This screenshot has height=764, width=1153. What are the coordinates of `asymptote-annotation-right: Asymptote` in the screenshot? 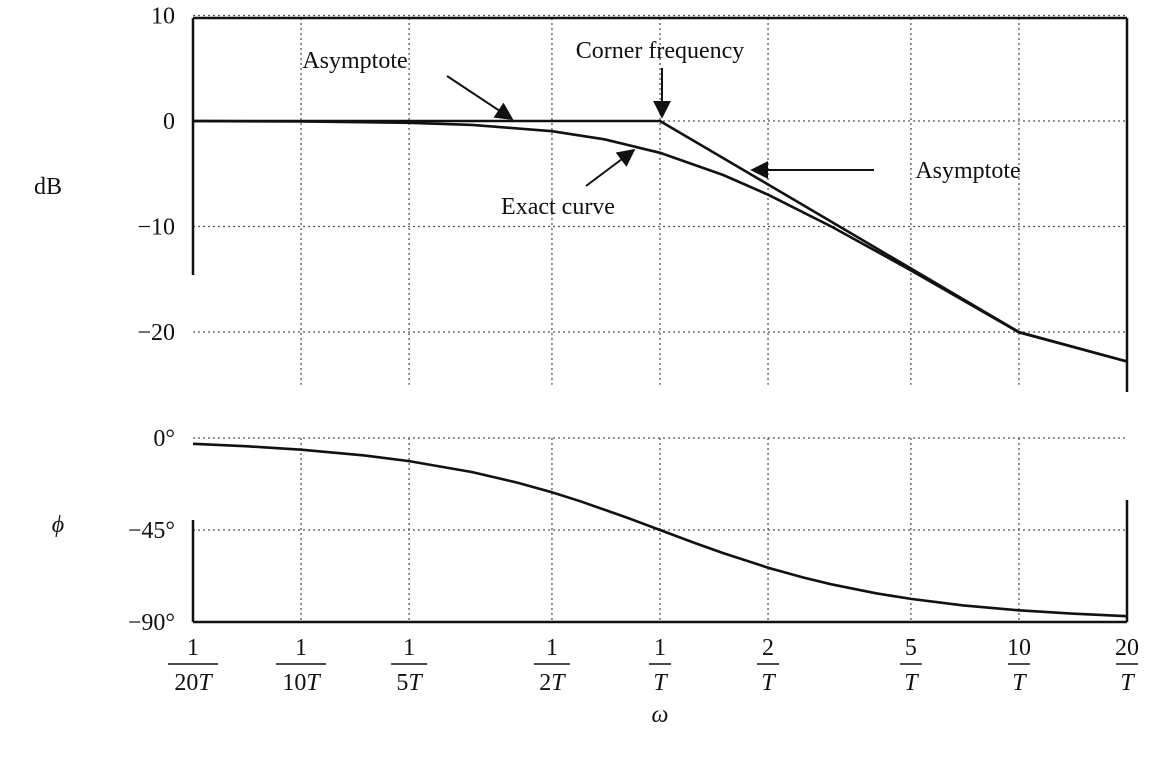 It's located at (967, 171).